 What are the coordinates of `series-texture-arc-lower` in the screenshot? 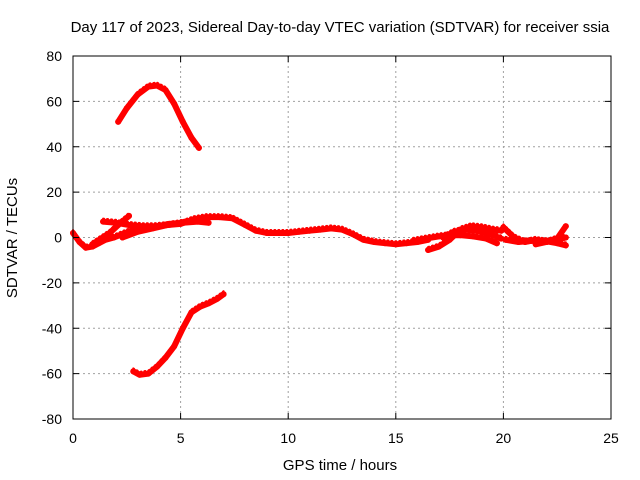 It's located at (178, 331).